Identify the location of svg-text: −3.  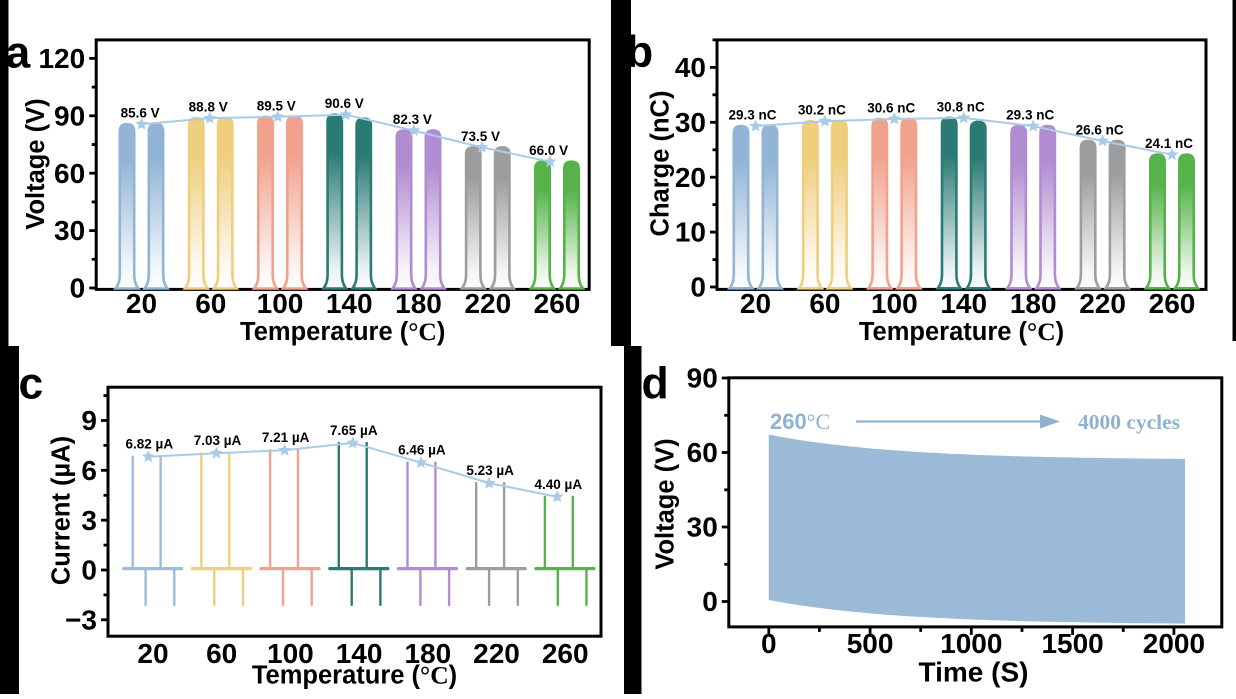
(81, 619).